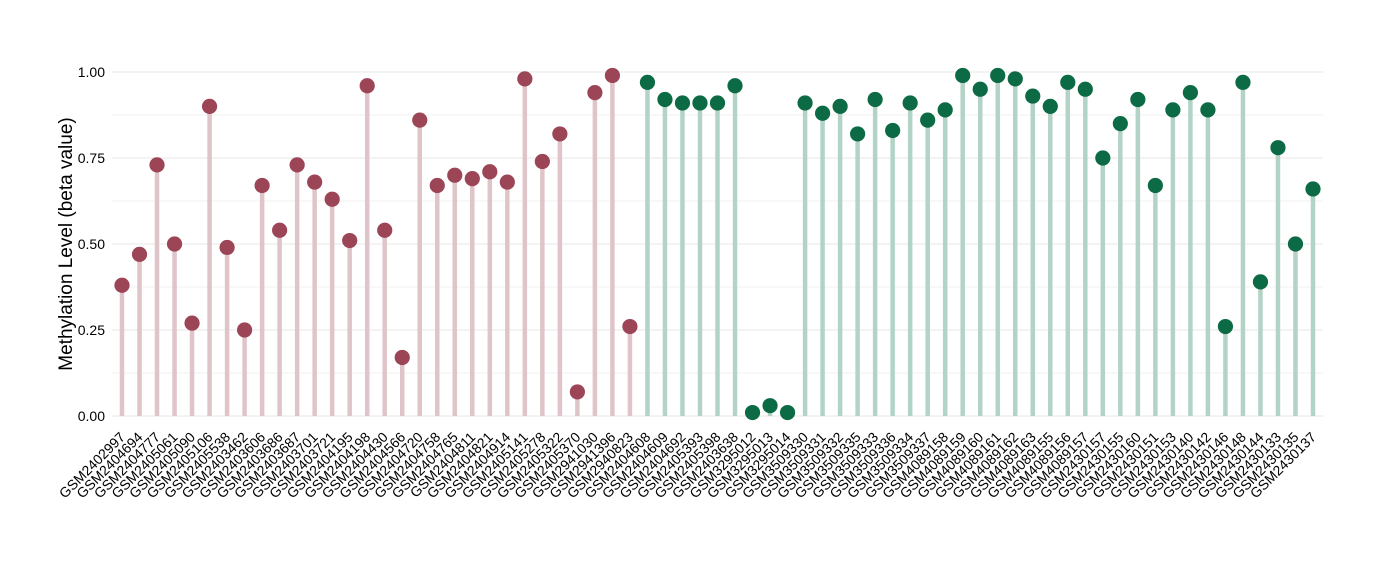  Describe the element at coordinates (91, 416) in the screenshot. I see `y-tick-label: 0.00` at that location.